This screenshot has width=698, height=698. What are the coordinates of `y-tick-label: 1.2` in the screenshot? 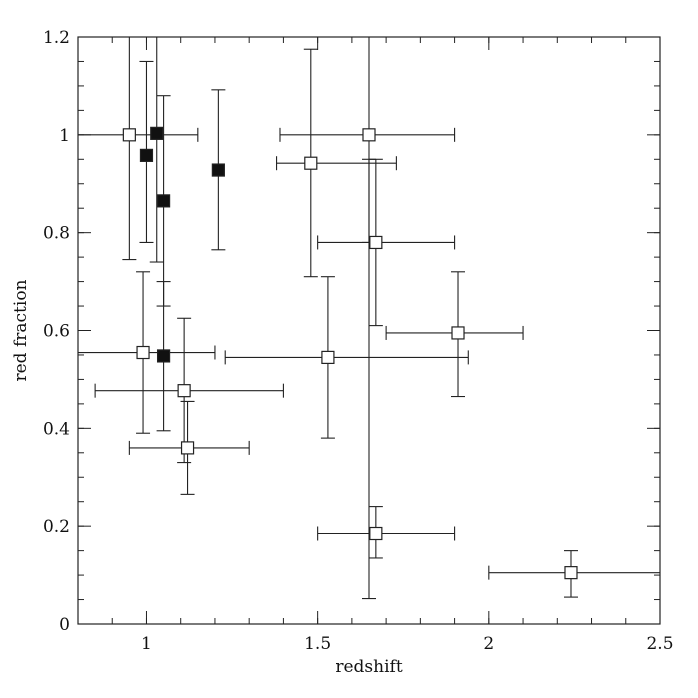 It's located at (56, 38).